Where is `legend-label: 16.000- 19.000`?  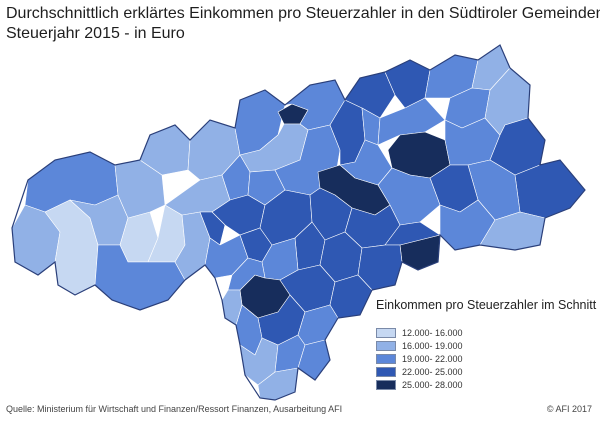
legend-label: 16.000- 19.000 is located at coordinates (432, 345).